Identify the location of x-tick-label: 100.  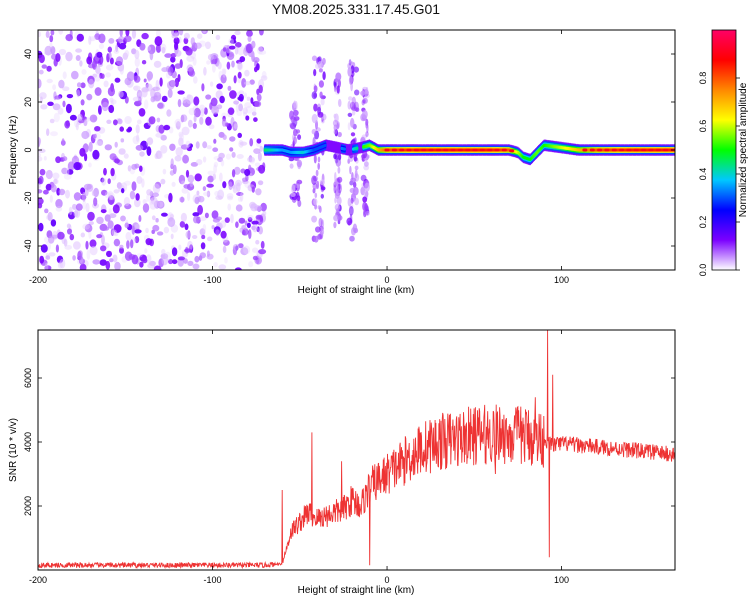
(561, 580).